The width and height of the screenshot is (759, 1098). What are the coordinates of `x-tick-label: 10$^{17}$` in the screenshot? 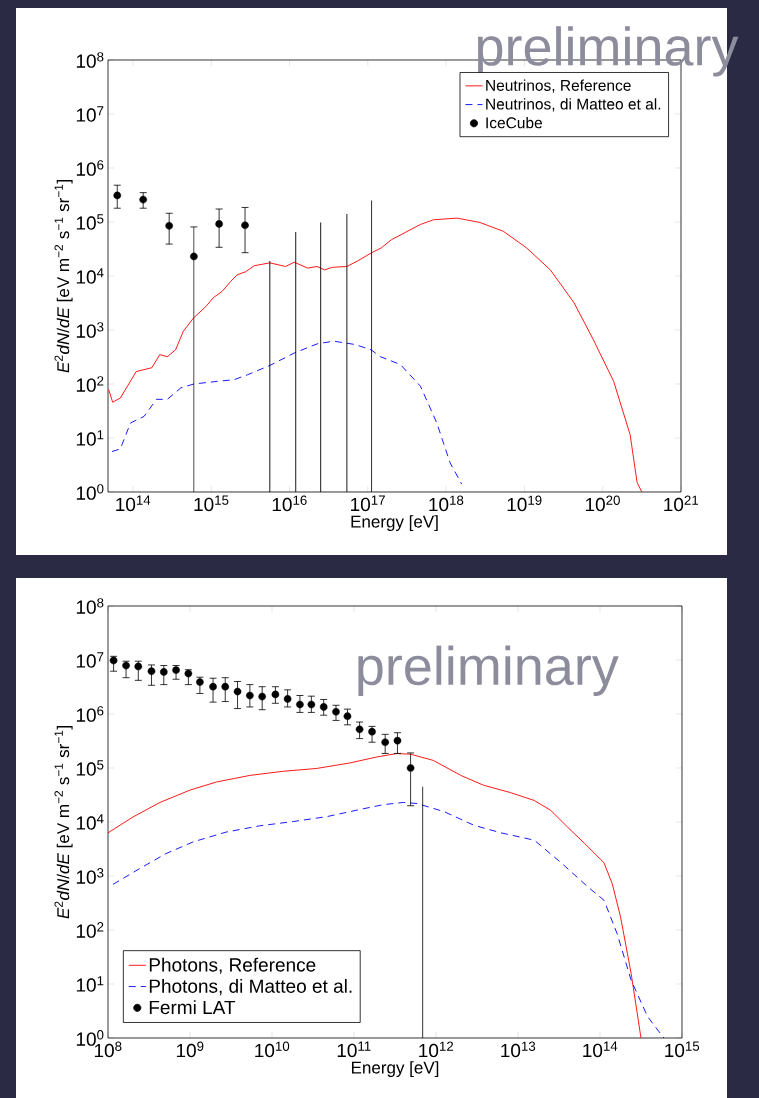 It's located at (368, 503).